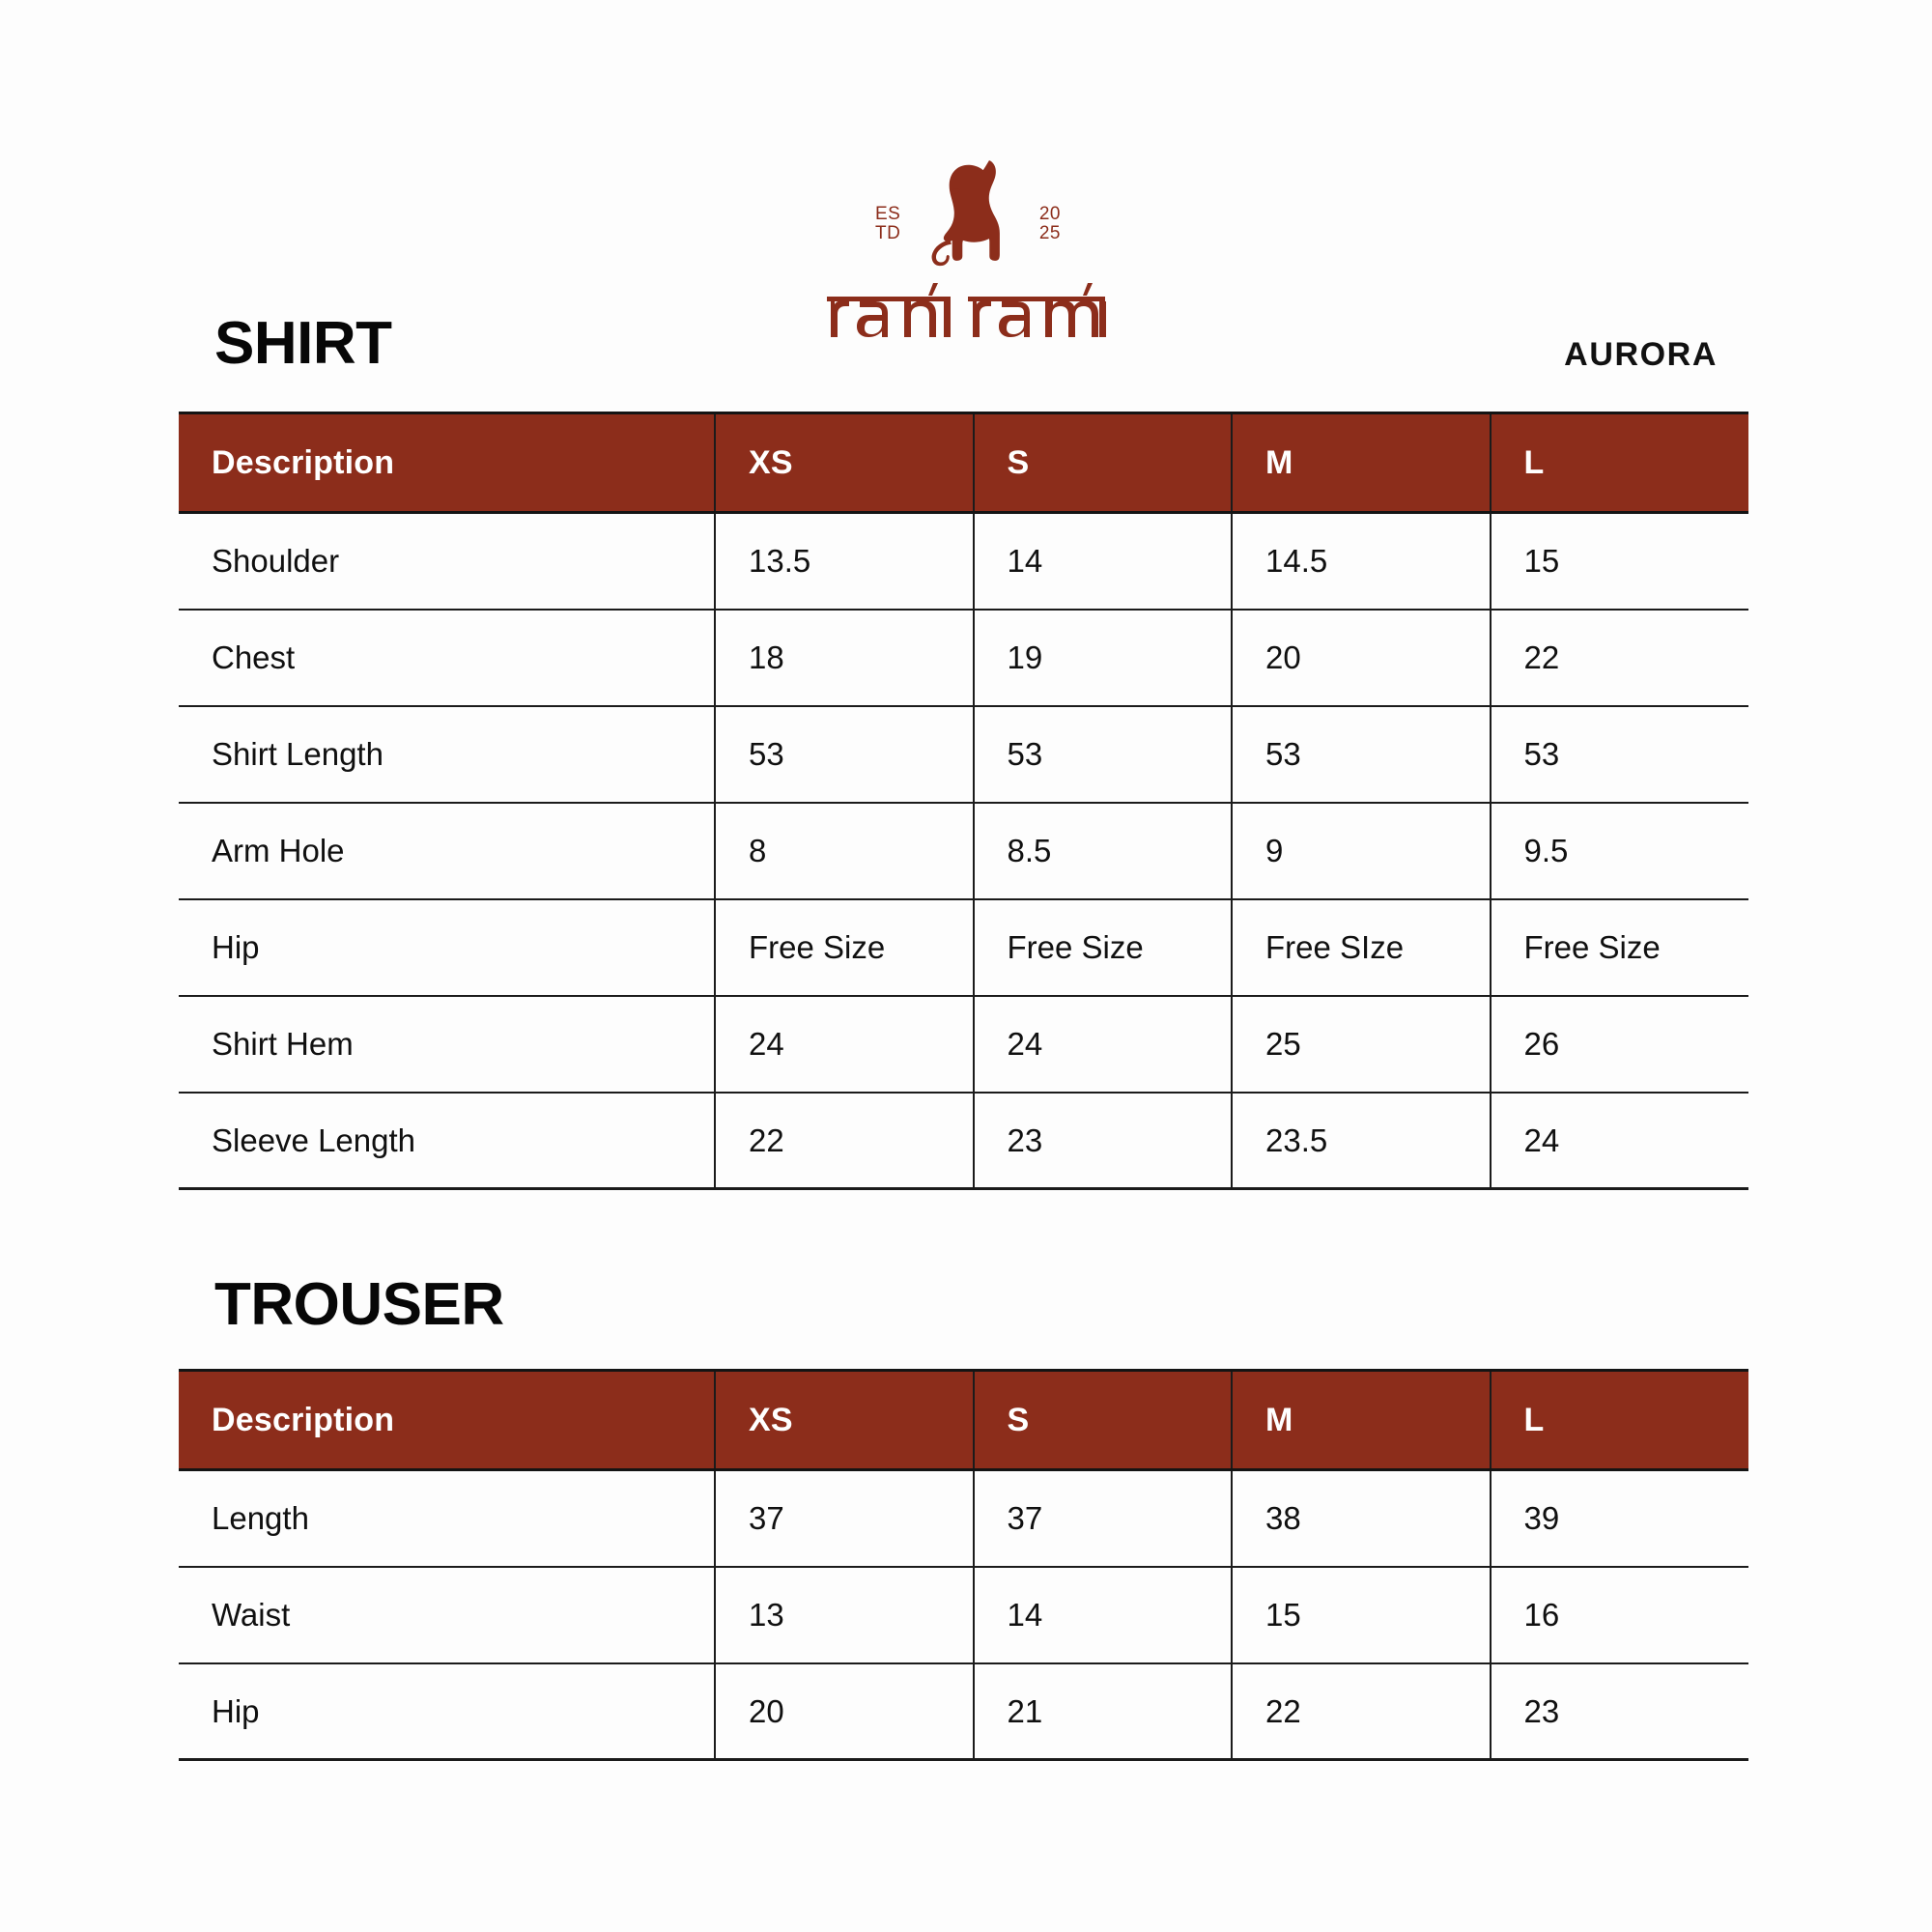 Image resolution: width=1932 pixels, height=1932 pixels. I want to click on measurement-label: Length, so click(447, 1518).